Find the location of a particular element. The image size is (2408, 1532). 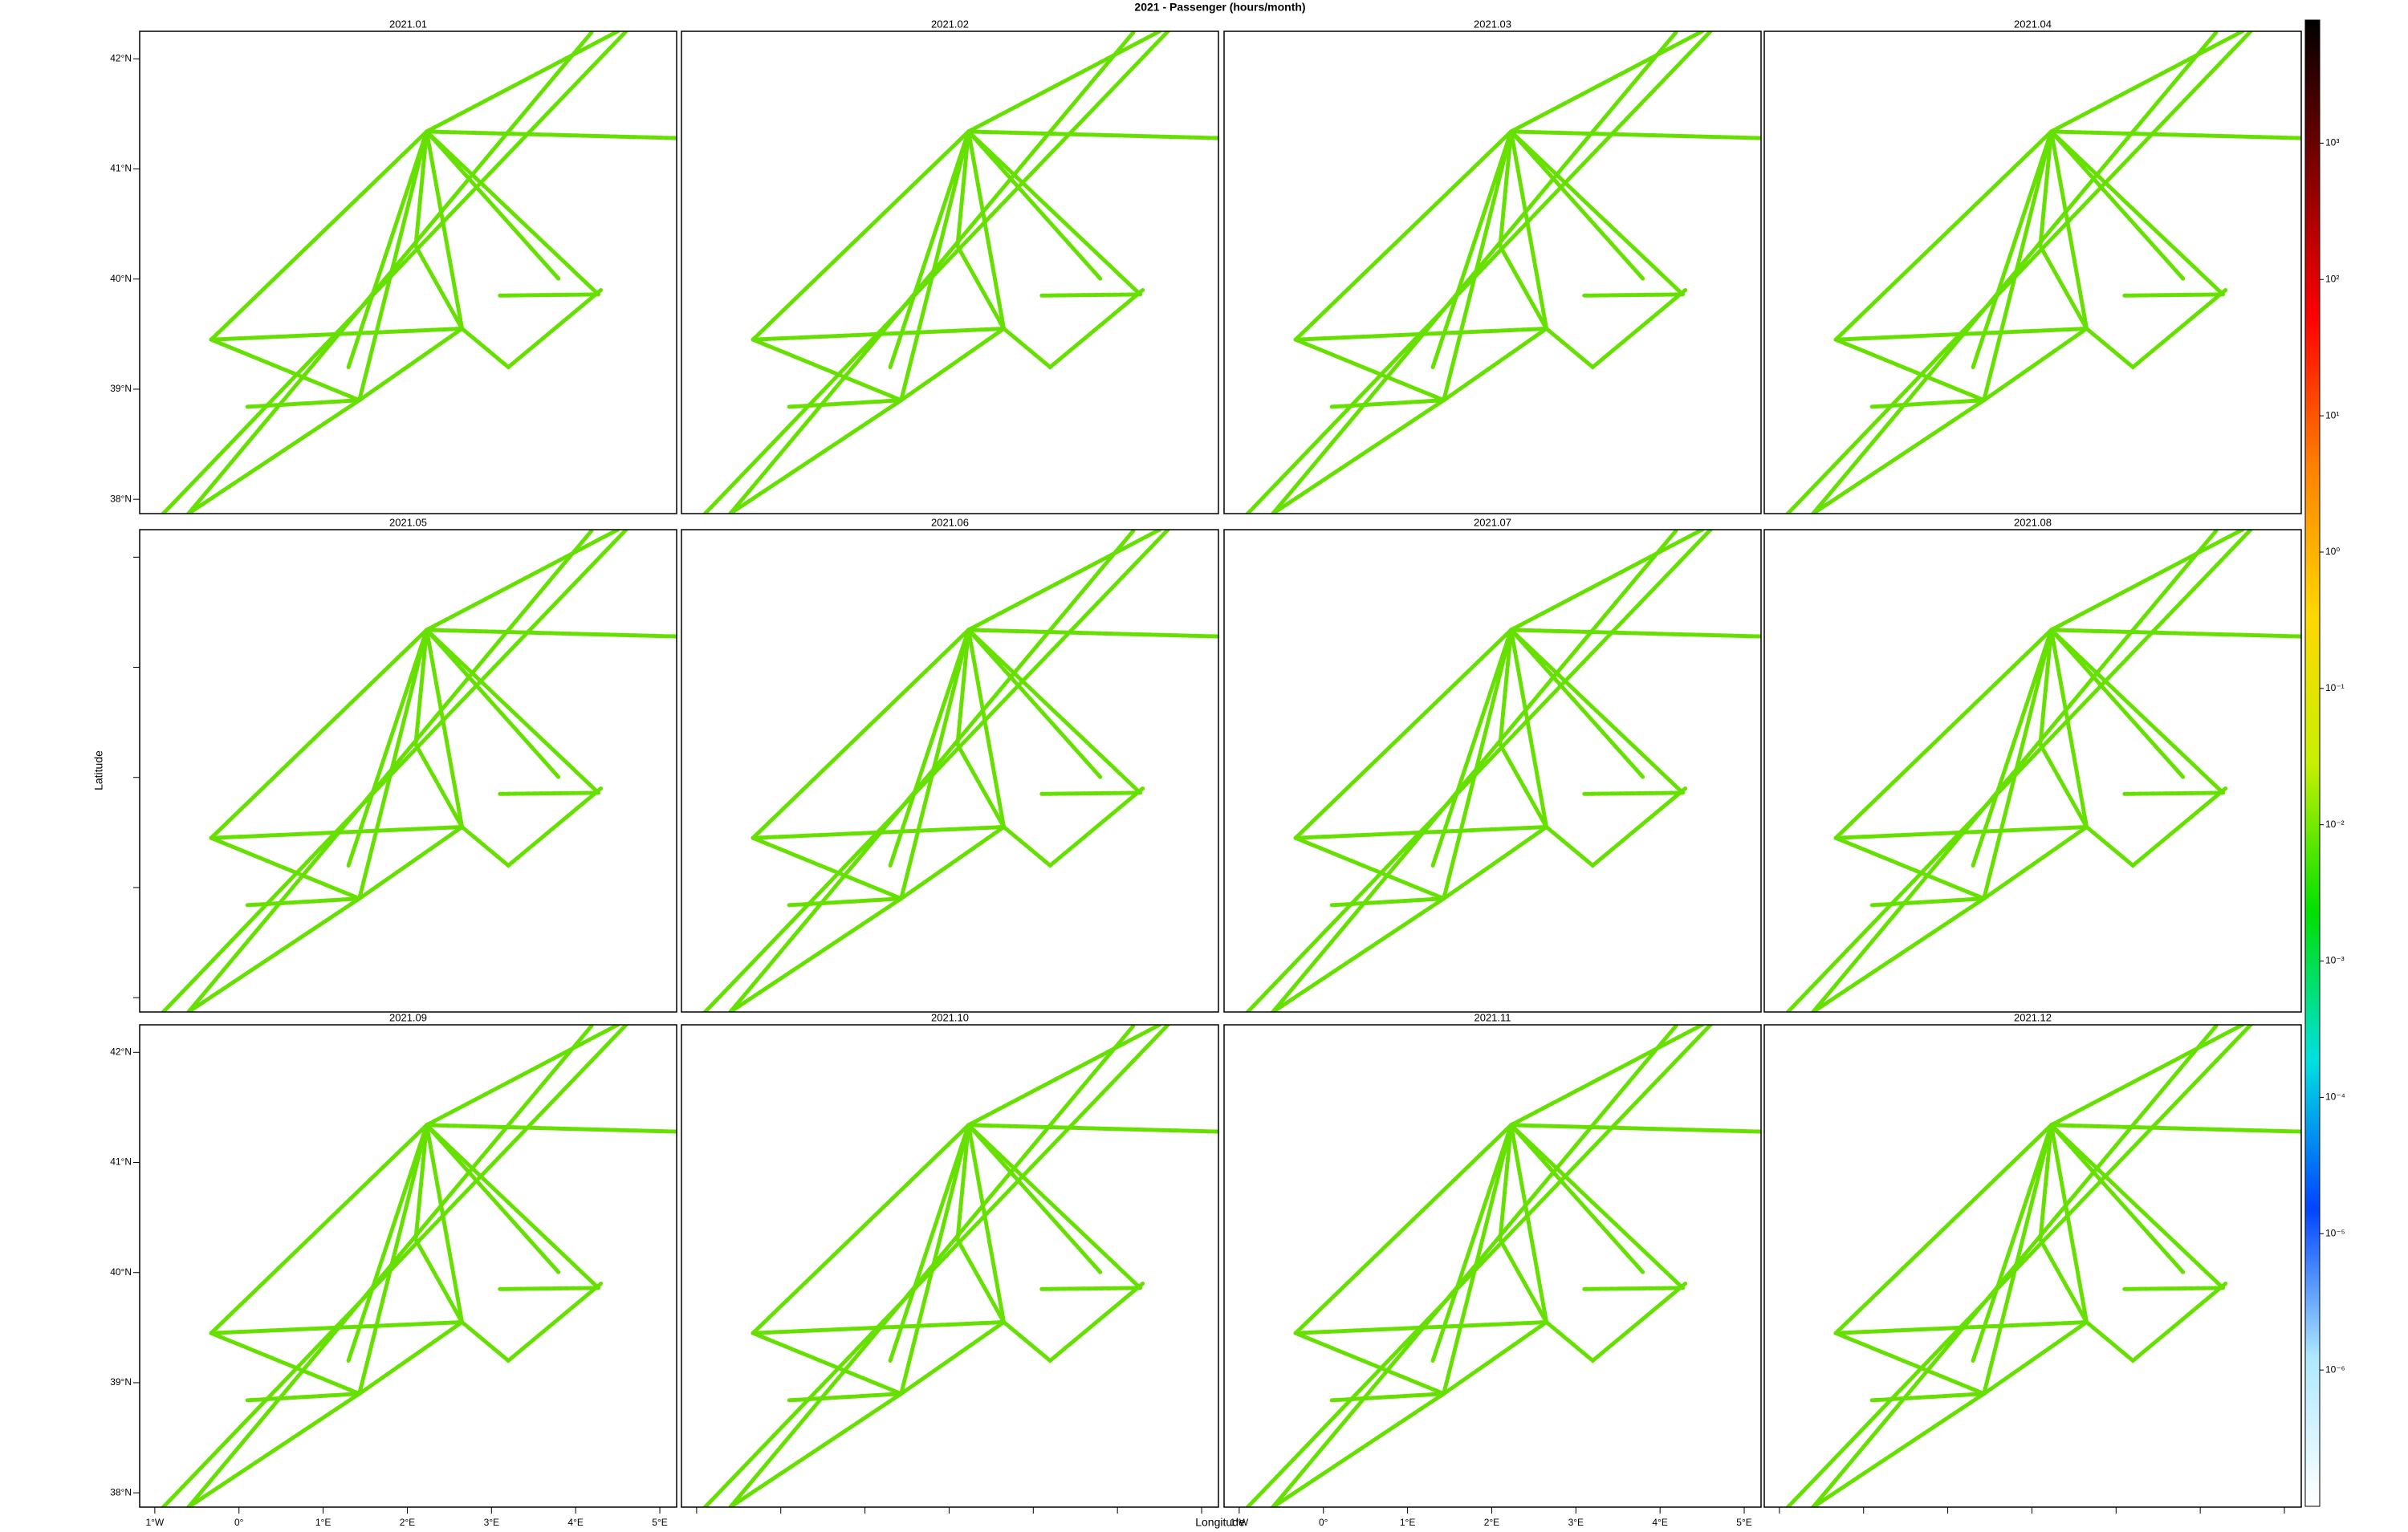

panel: 2021.10 is located at coordinates (950, 1262).